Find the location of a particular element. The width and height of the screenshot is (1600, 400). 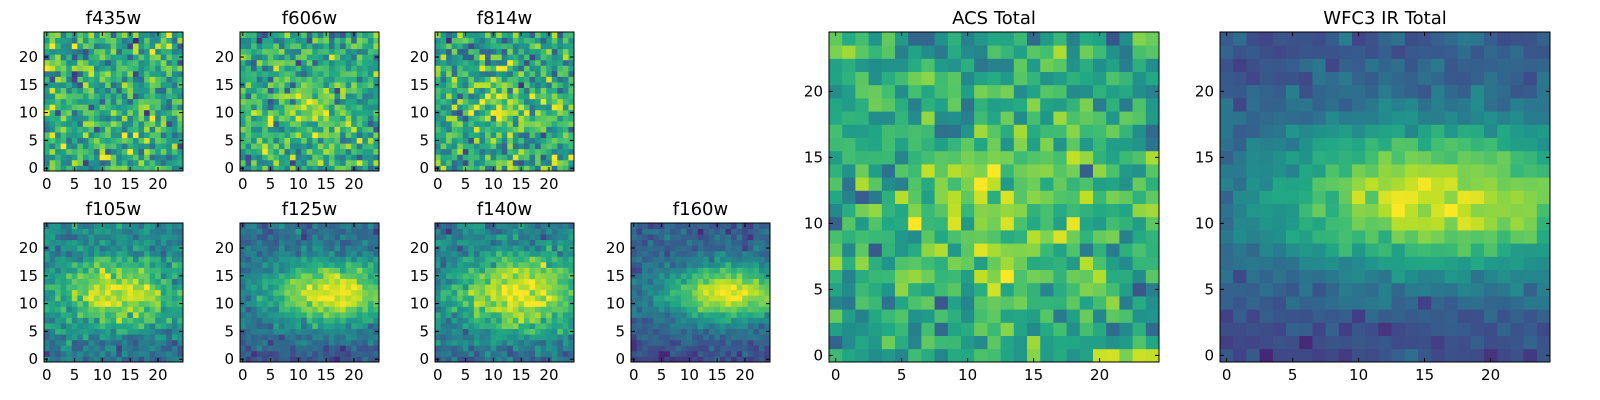

x-tick-label: 10 is located at coordinates (102, 184).